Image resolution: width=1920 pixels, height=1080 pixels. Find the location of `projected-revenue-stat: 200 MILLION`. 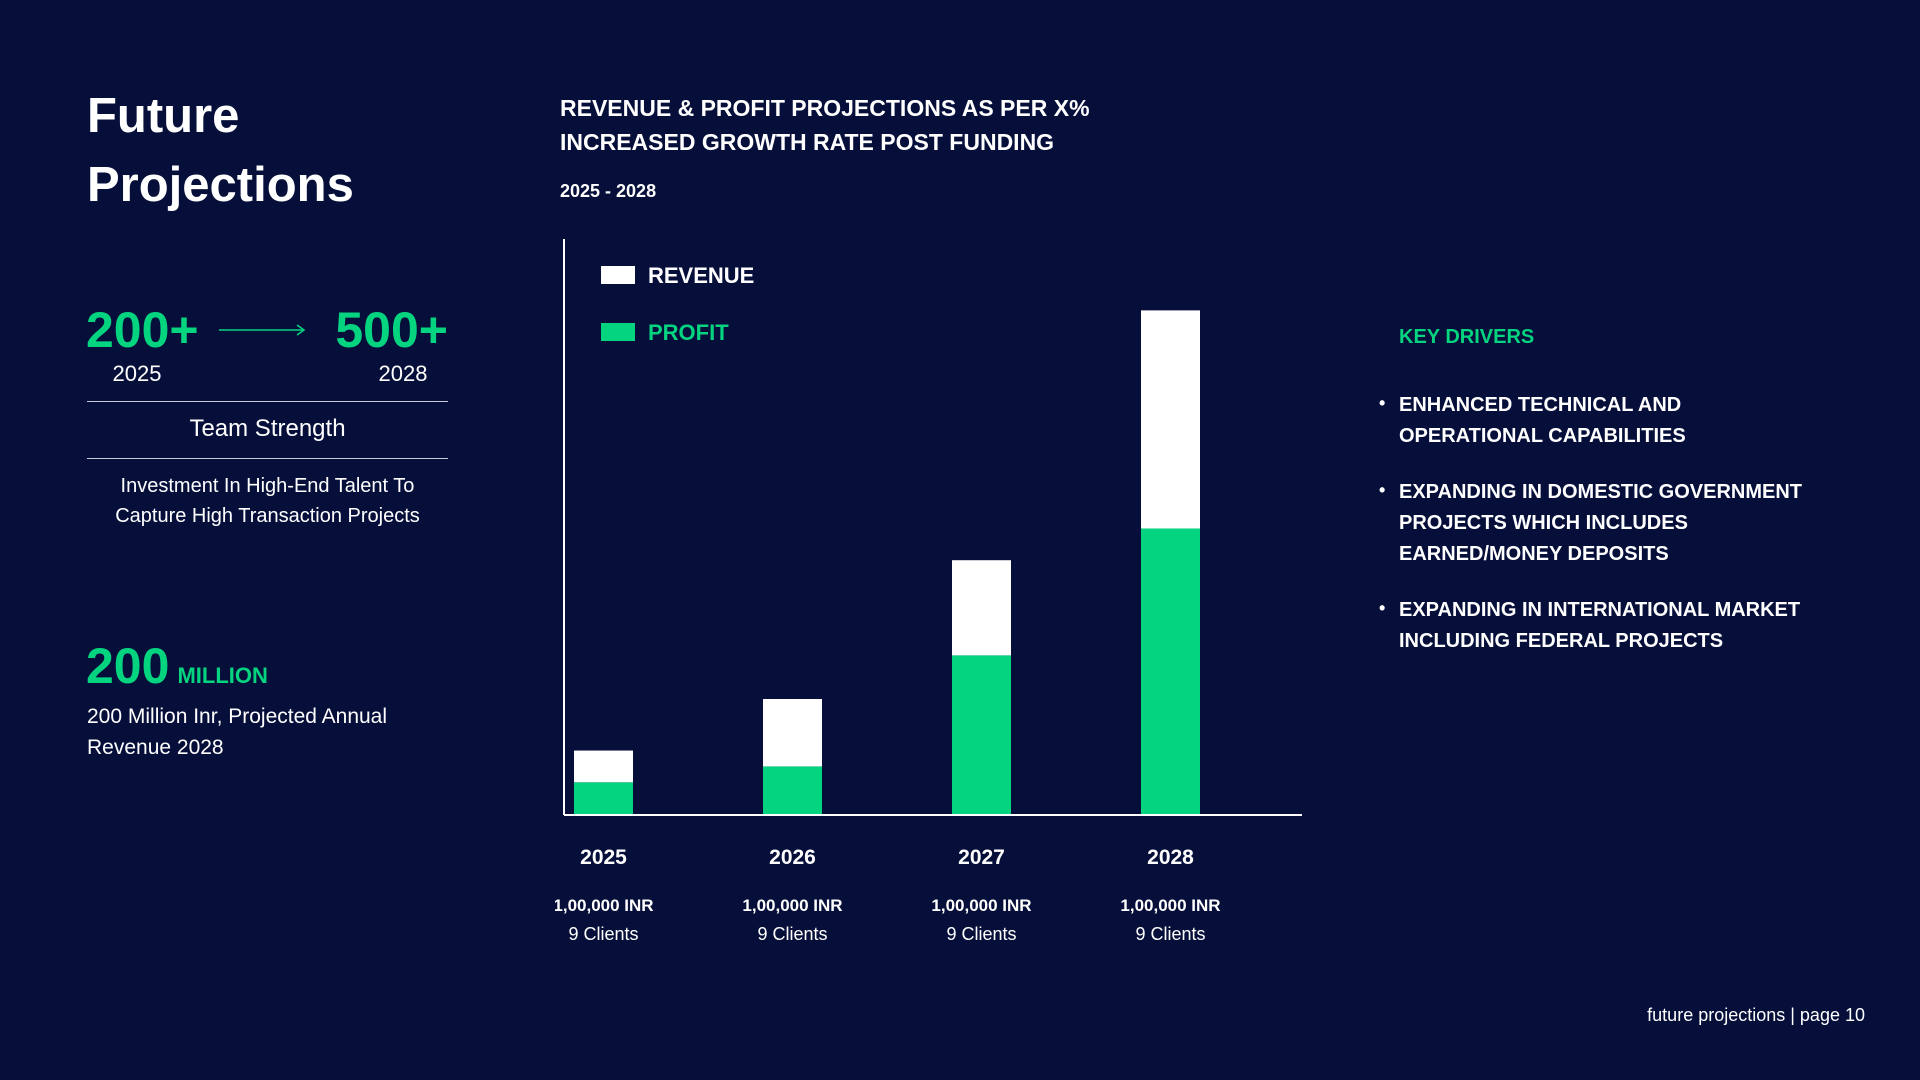

projected-revenue-stat: 200 MILLION is located at coordinates (177, 666).